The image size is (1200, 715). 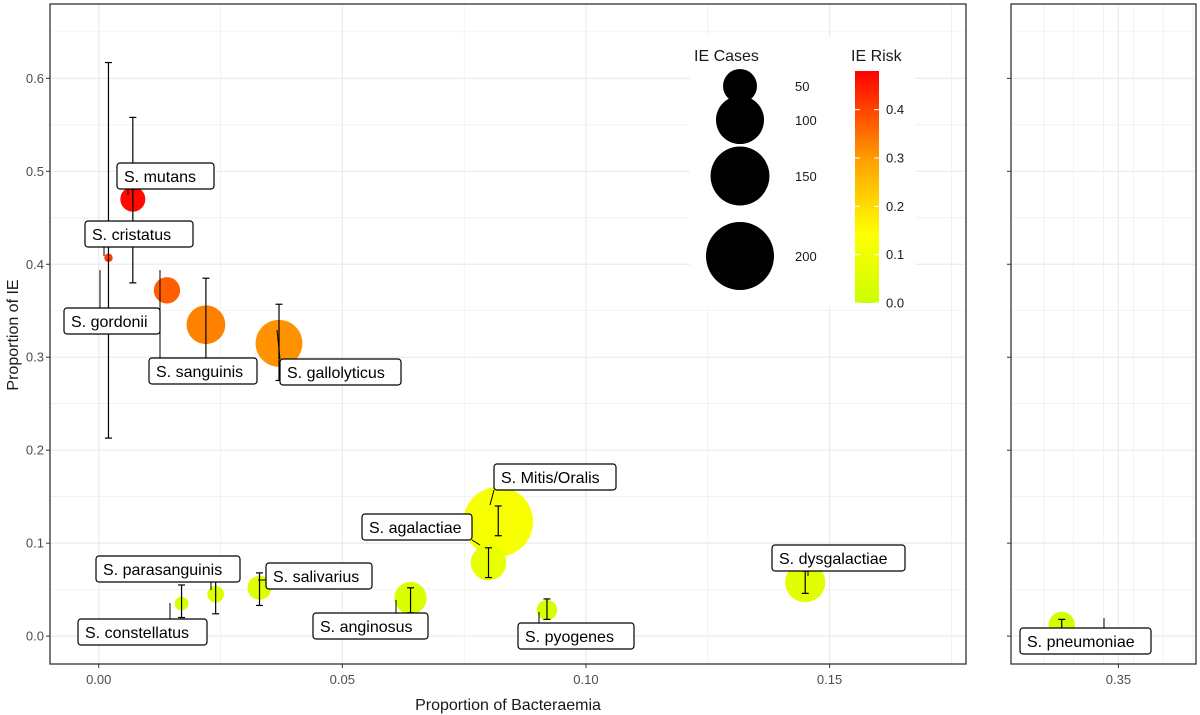 What do you see at coordinates (508, 705) in the screenshot?
I see `x-axis-title: Proportion of Bacteraemia` at bounding box center [508, 705].